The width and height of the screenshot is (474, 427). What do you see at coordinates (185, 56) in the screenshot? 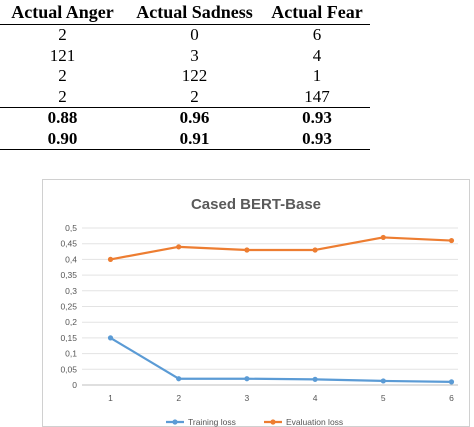
I see `table-row: 121 3 4` at bounding box center [185, 56].